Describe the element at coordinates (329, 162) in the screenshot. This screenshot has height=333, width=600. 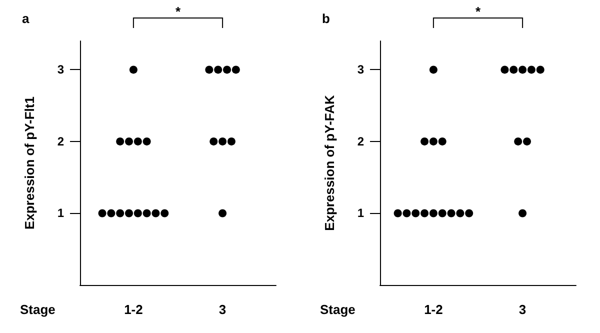
I see `y-axis-title: Expression of pY-FAK` at that location.